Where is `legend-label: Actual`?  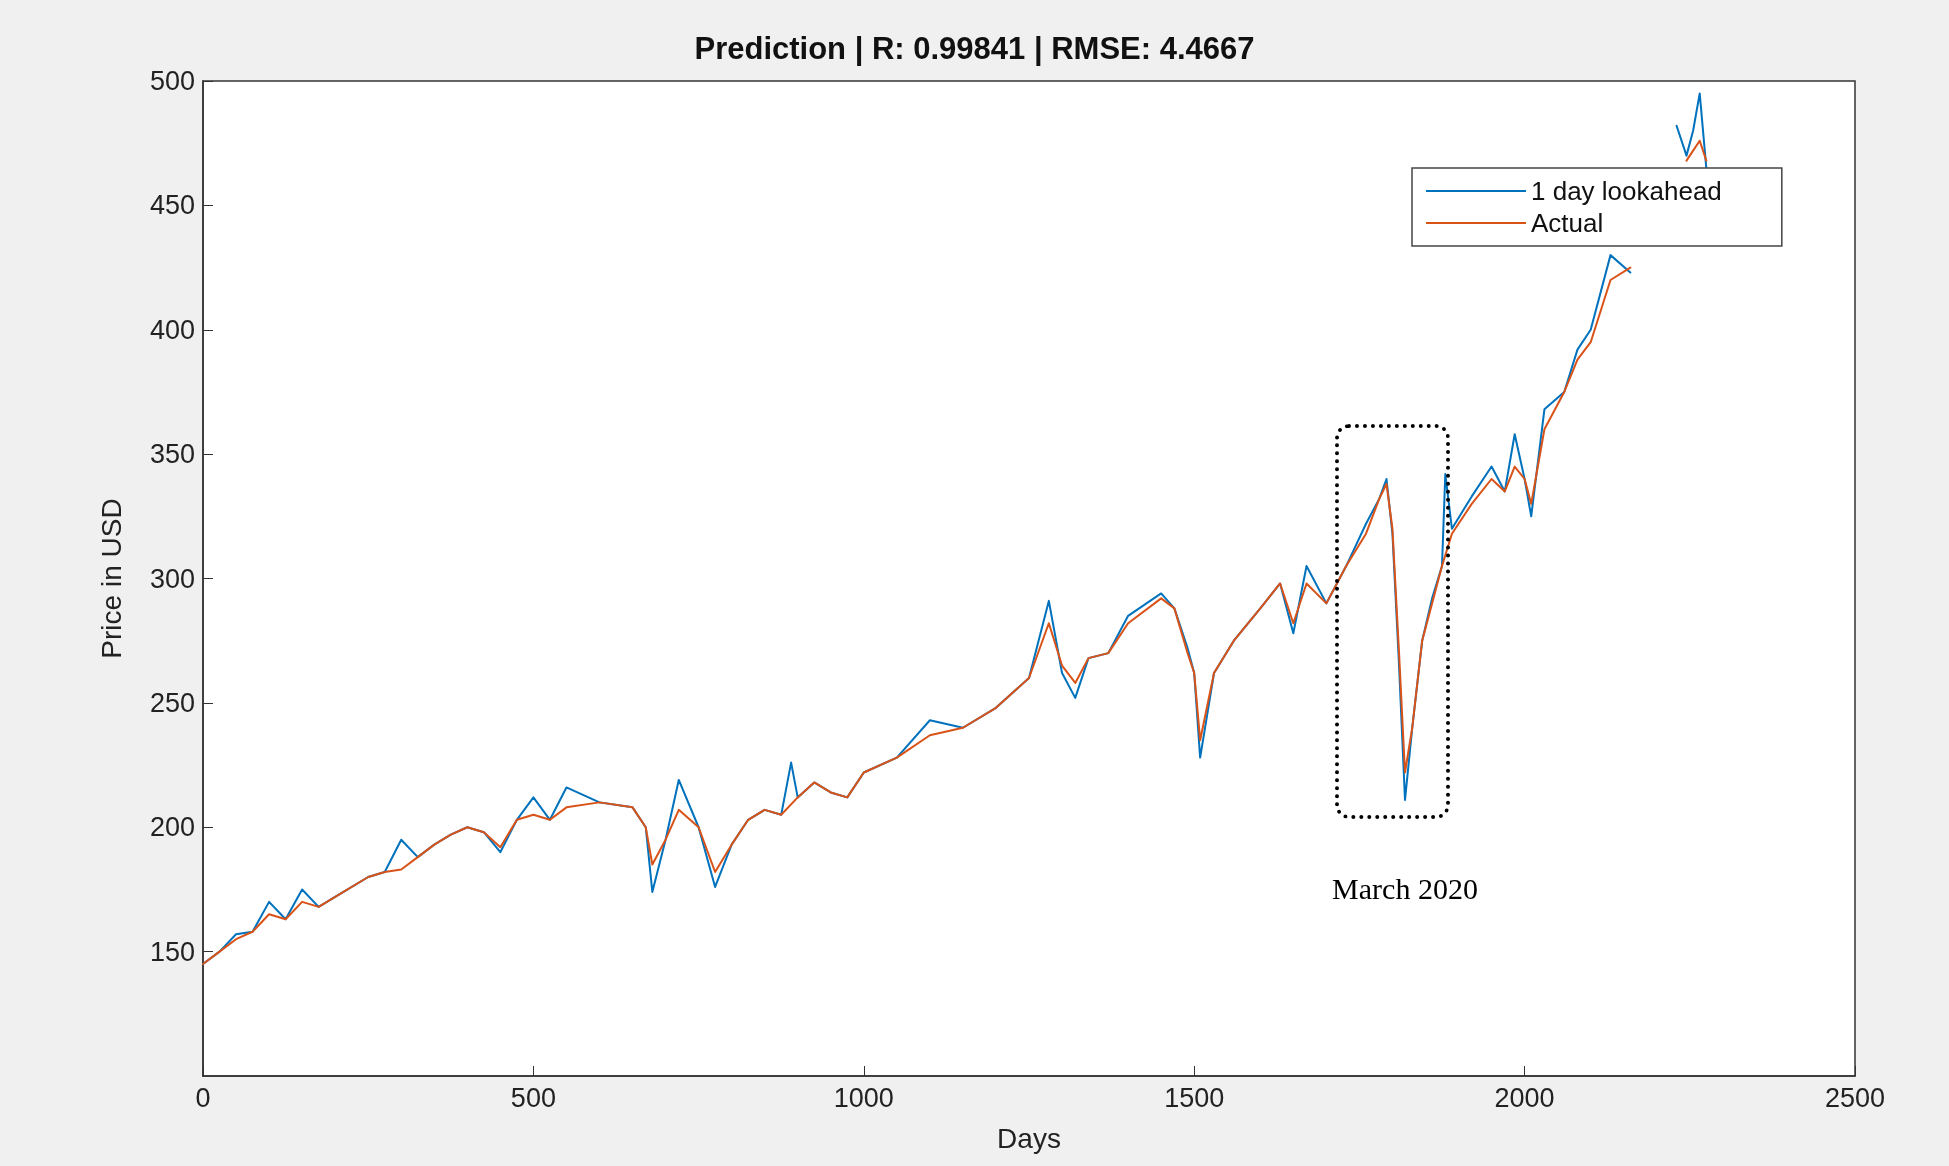 legend-label: Actual is located at coordinates (1567, 223).